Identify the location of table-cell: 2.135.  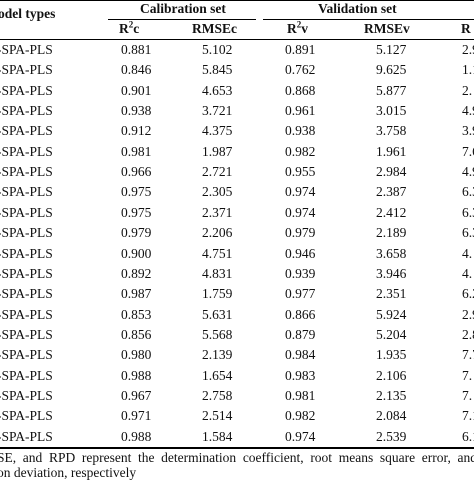
(391, 396).